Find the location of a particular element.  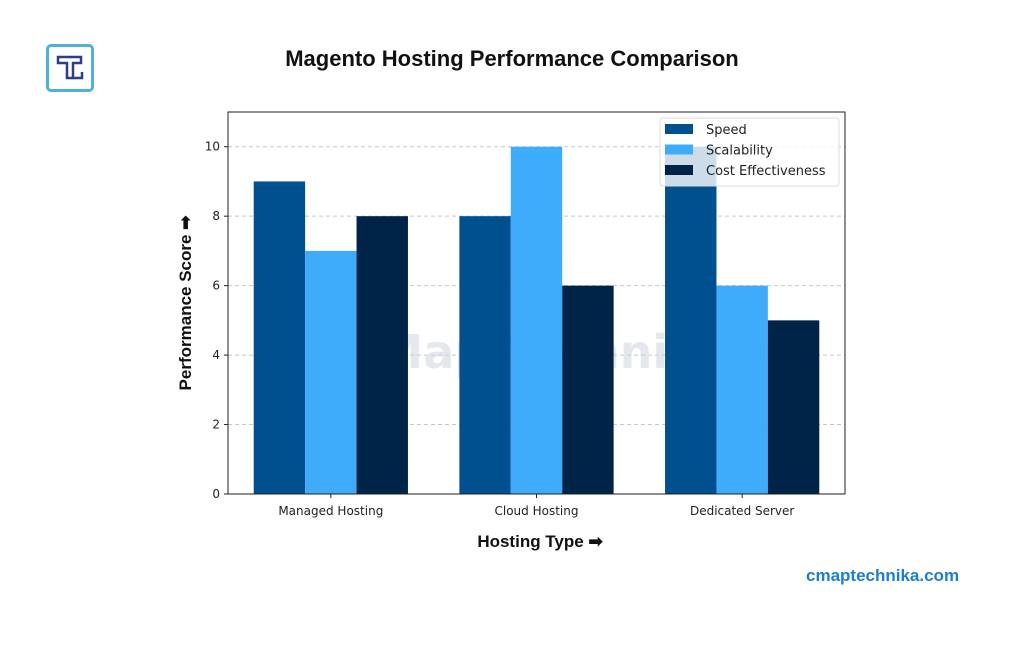

x-axis-label: Hosting Type ➡ is located at coordinates (540, 541).